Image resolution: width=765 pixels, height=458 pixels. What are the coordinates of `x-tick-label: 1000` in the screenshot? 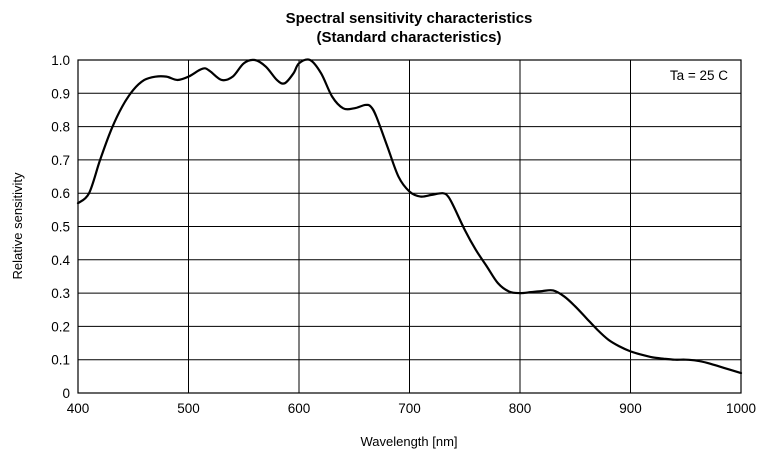 It's located at (741, 408).